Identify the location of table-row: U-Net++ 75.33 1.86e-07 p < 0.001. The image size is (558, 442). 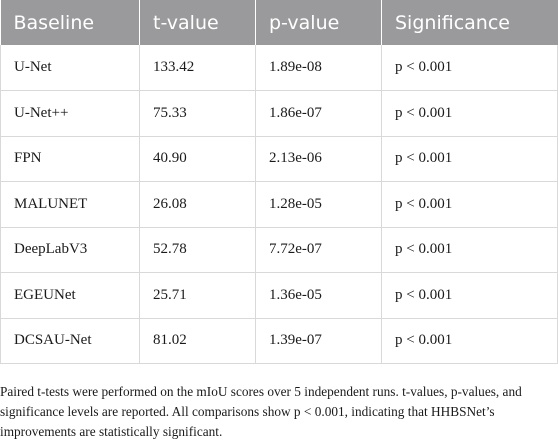
(279, 113).